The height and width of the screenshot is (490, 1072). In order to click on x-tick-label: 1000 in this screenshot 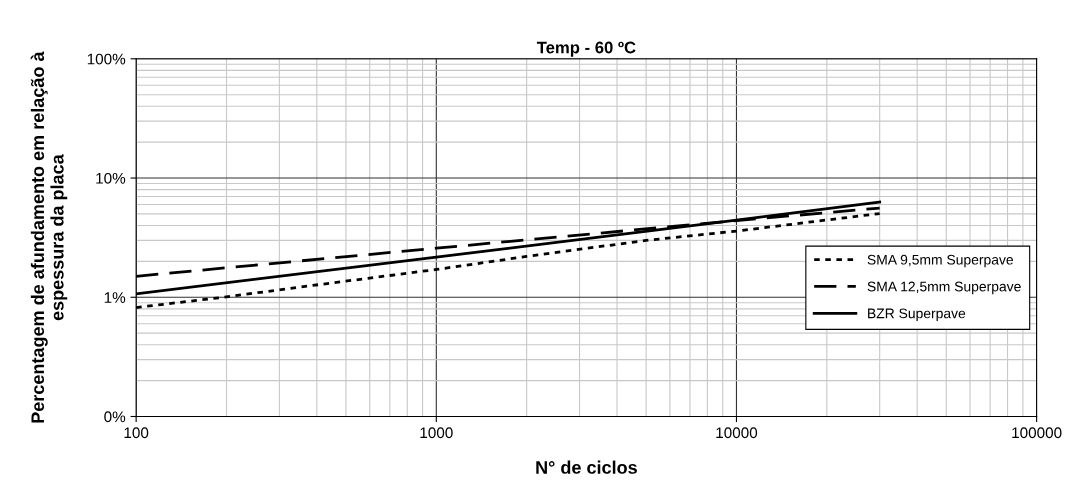, I will do `click(436, 433)`.